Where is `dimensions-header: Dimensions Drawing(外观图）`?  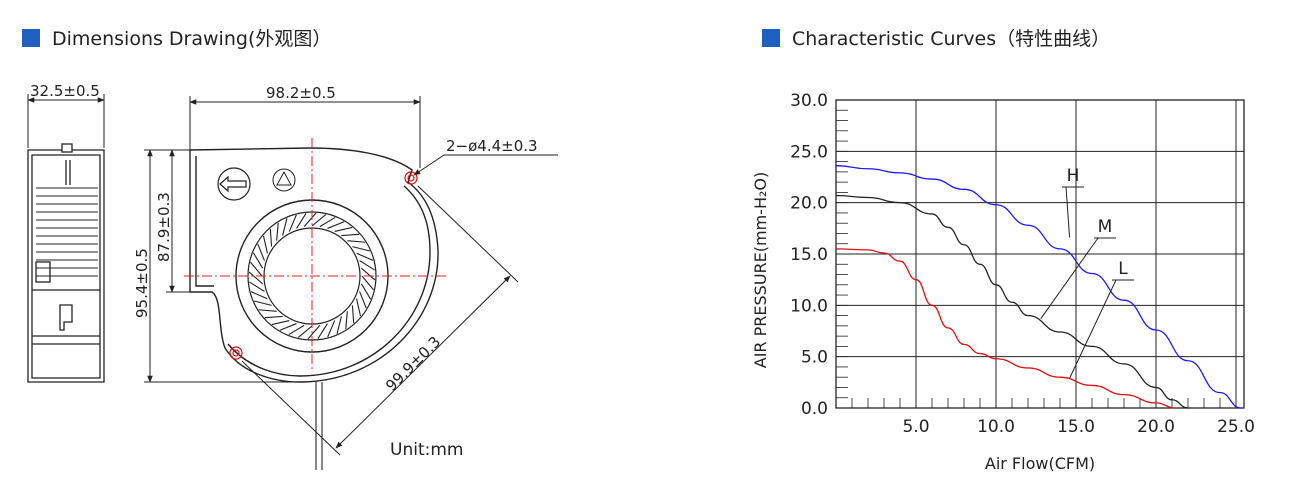 dimensions-header: Dimensions Drawing(外观图） is located at coordinates (176, 37).